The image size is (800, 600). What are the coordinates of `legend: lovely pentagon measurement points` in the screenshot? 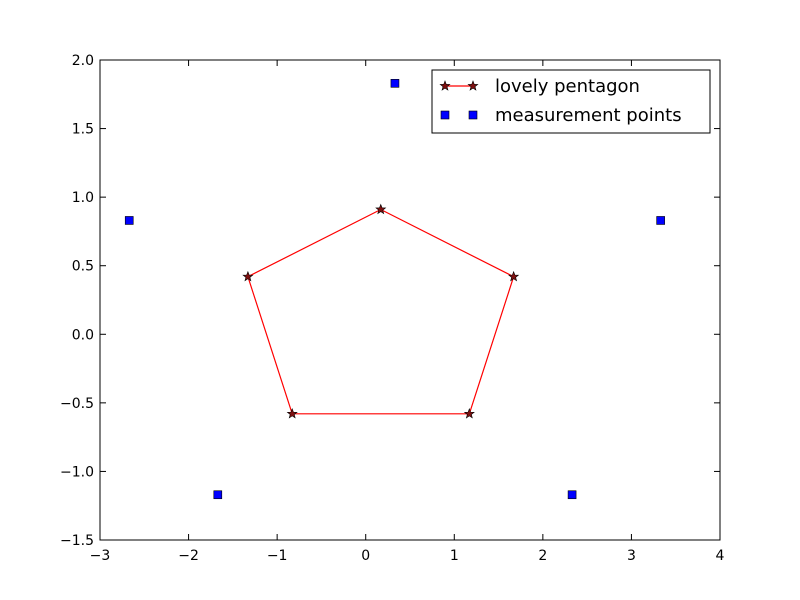 It's located at (571, 101).